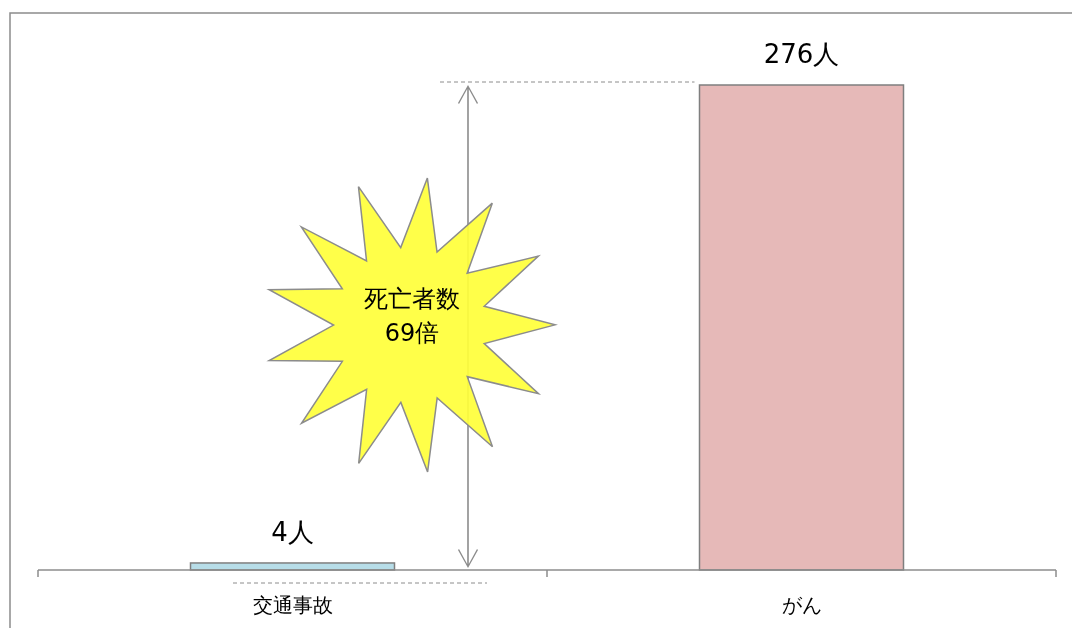  What do you see at coordinates (292, 605) in the screenshot?
I see `x-tick-label: 交通事故` at bounding box center [292, 605].